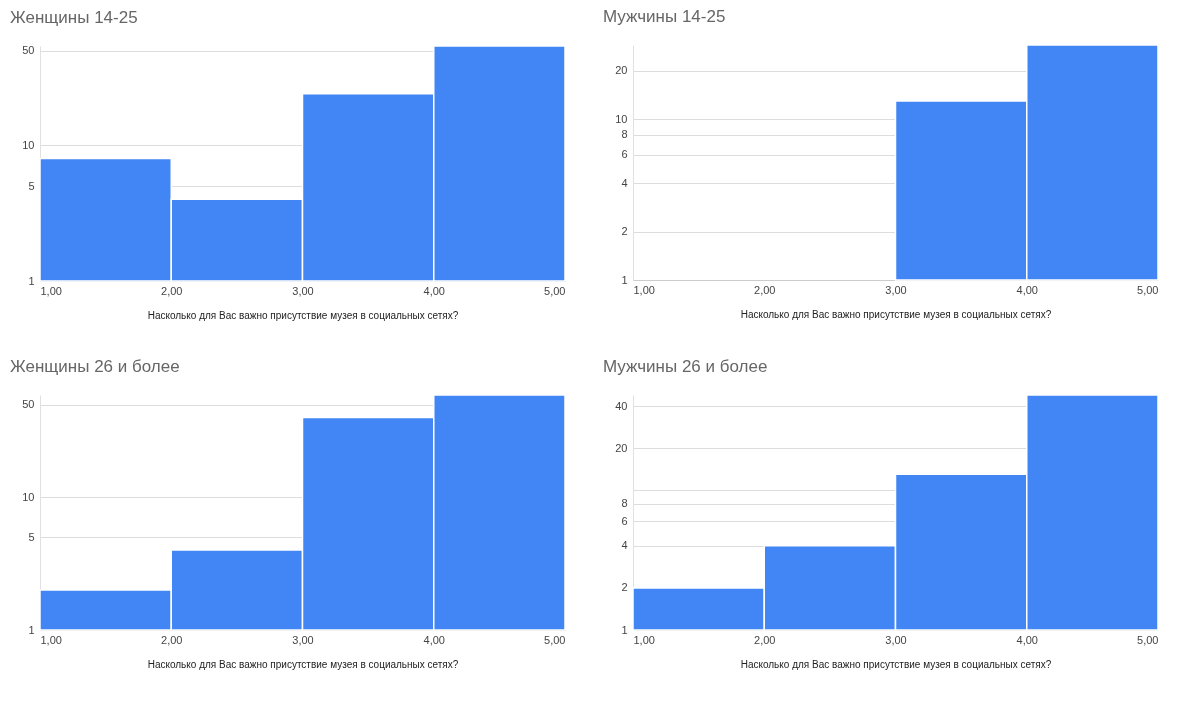 This screenshot has width=1186, height=707. Describe the element at coordinates (95, 367) in the screenshot. I see `chart-title: Женщины 26 и более` at that location.